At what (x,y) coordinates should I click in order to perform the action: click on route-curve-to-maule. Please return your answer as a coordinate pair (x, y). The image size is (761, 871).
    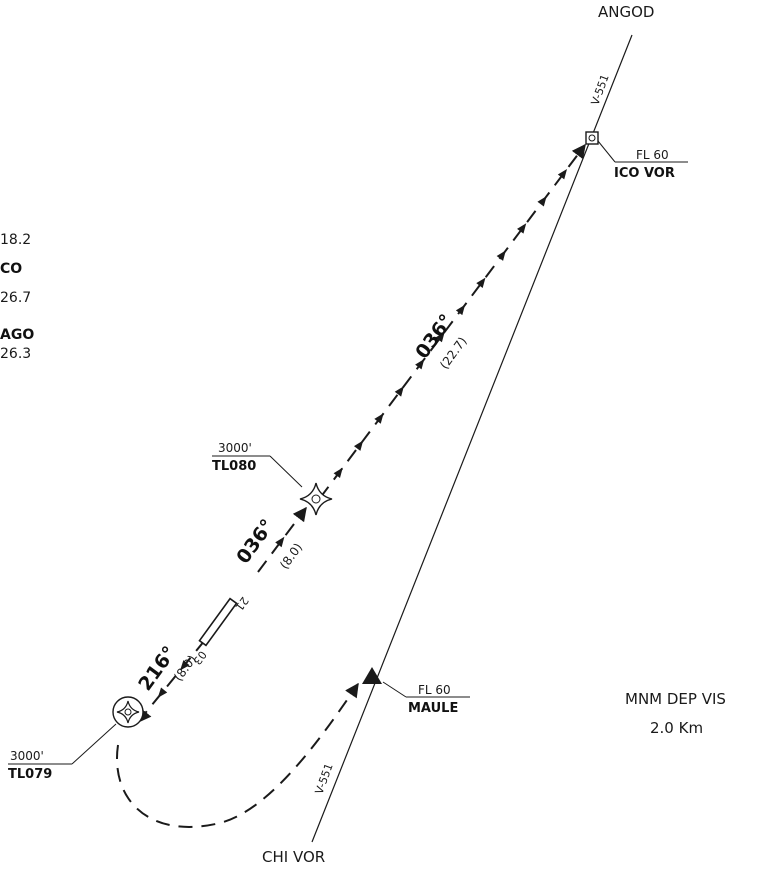
    Looking at the image, I should click on (237, 755).